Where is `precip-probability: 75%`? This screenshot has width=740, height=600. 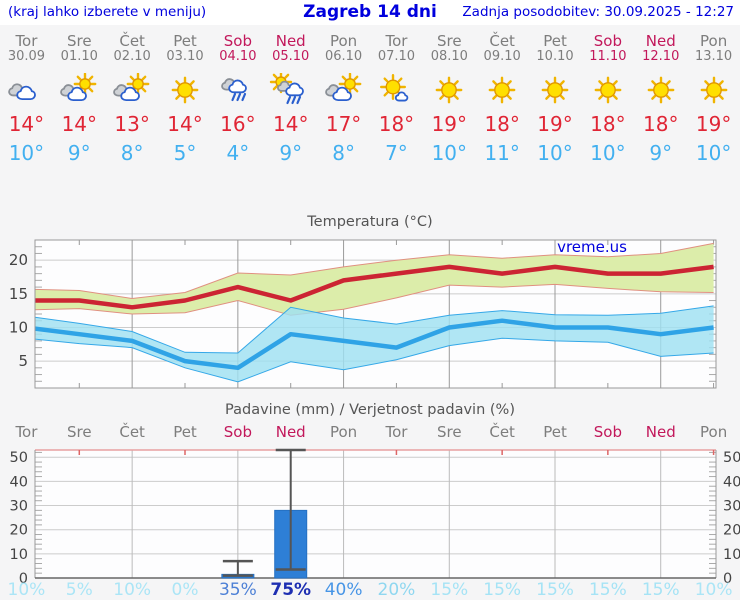 precip-probability: 75% is located at coordinates (291, 590).